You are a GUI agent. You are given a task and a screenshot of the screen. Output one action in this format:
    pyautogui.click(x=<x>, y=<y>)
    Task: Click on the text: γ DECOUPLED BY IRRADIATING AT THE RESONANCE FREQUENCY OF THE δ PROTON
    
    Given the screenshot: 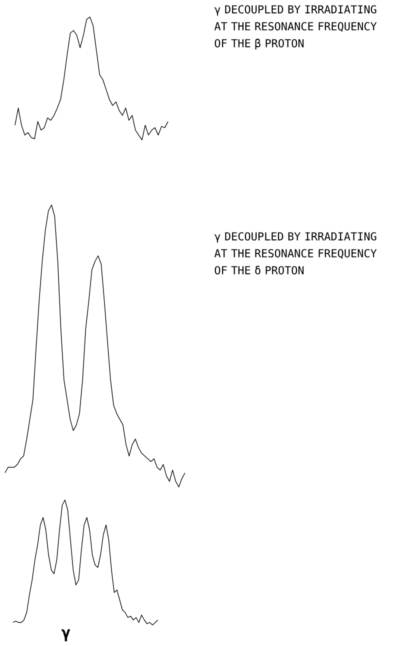 What is the action you would take?
    pyautogui.click(x=295, y=253)
    